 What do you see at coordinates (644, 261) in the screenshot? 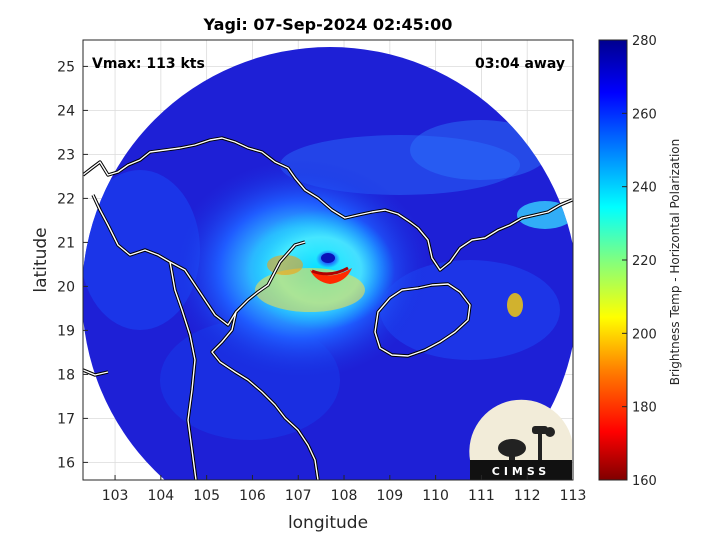
I see `colorbar-tick-label: 220` at bounding box center [644, 261].